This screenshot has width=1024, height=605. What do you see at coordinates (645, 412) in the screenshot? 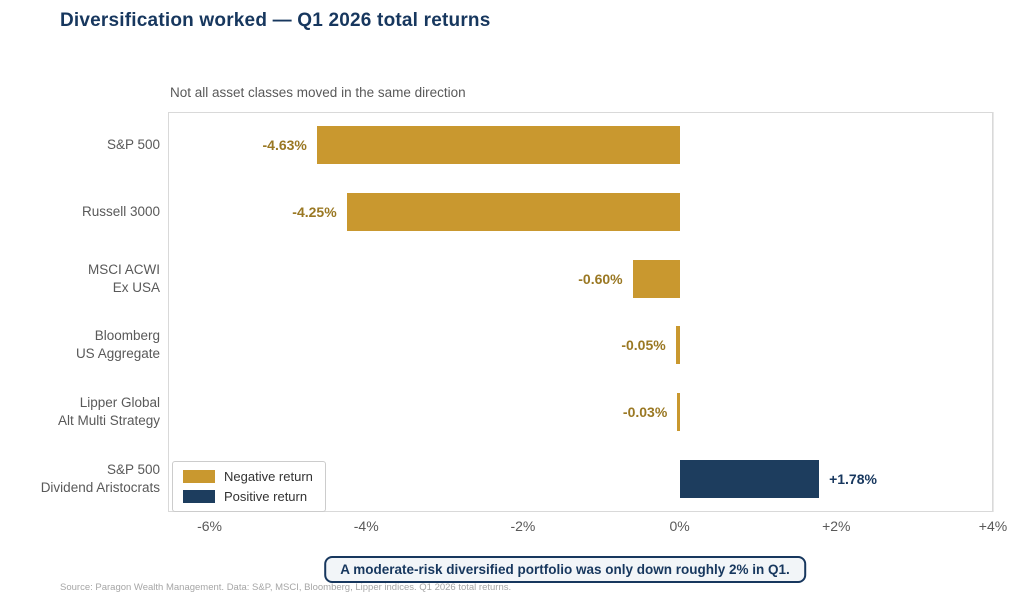
I see `value-label: -0.03%` at bounding box center [645, 412].